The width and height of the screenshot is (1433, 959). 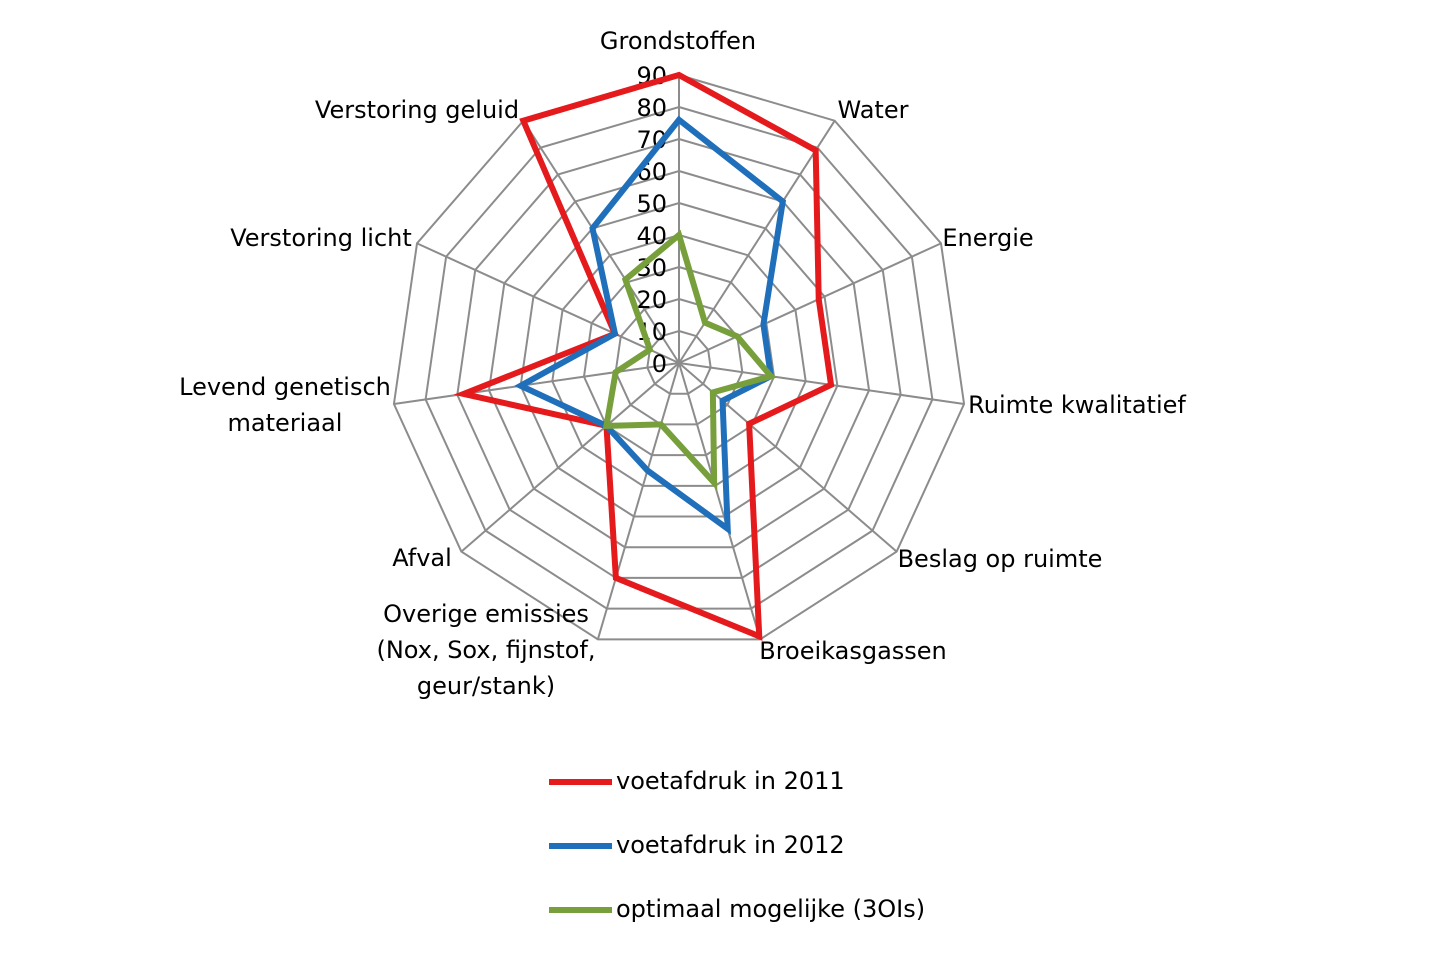 I want to click on axis-label: Levend genetisch materiaal, so click(x=285, y=405).